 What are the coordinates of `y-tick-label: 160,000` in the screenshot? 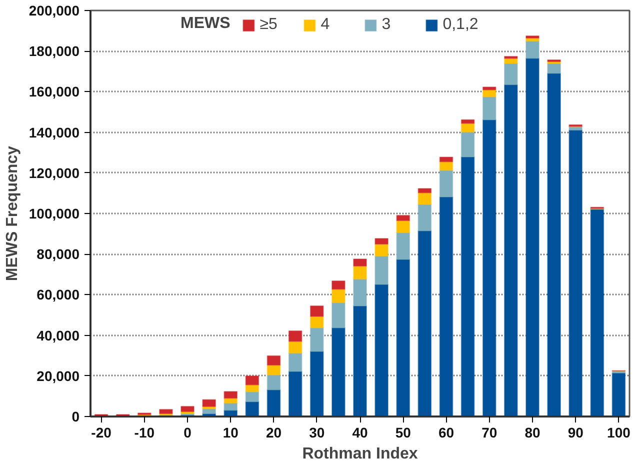 It's located at (54, 92).